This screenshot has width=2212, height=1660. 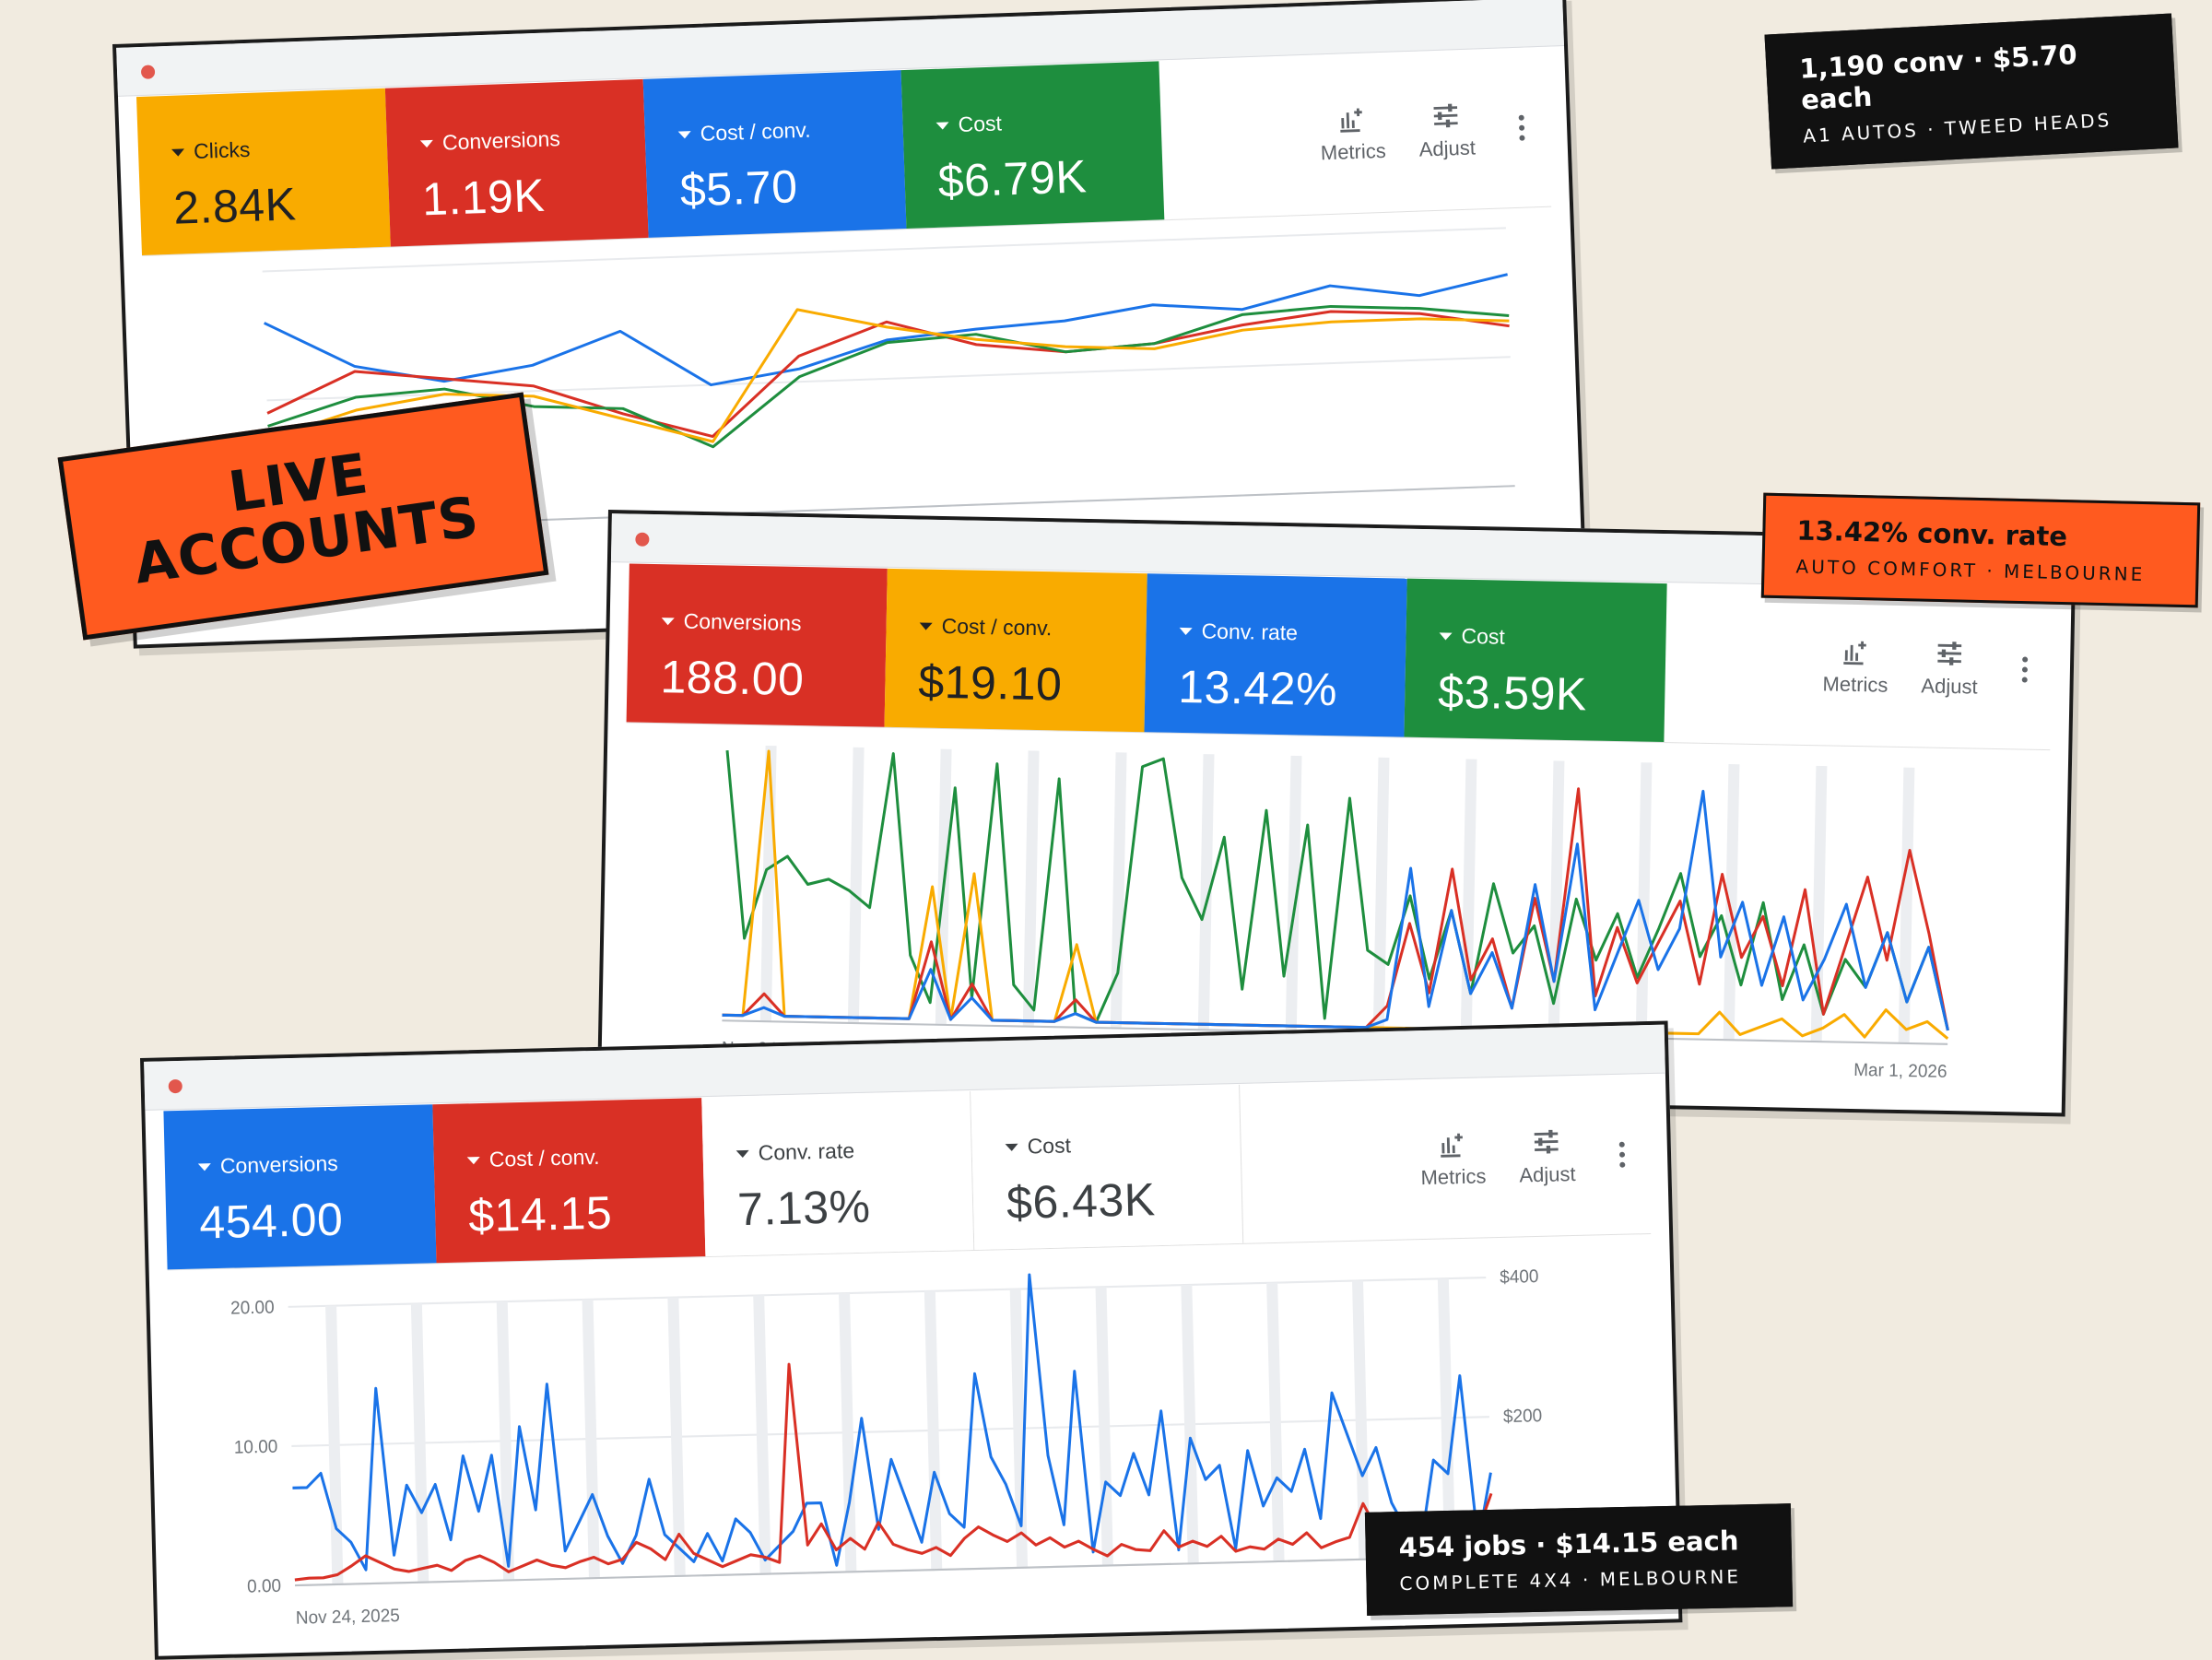 What do you see at coordinates (264, 1585) in the screenshot?
I see `y-tick-label: 0.00` at bounding box center [264, 1585].